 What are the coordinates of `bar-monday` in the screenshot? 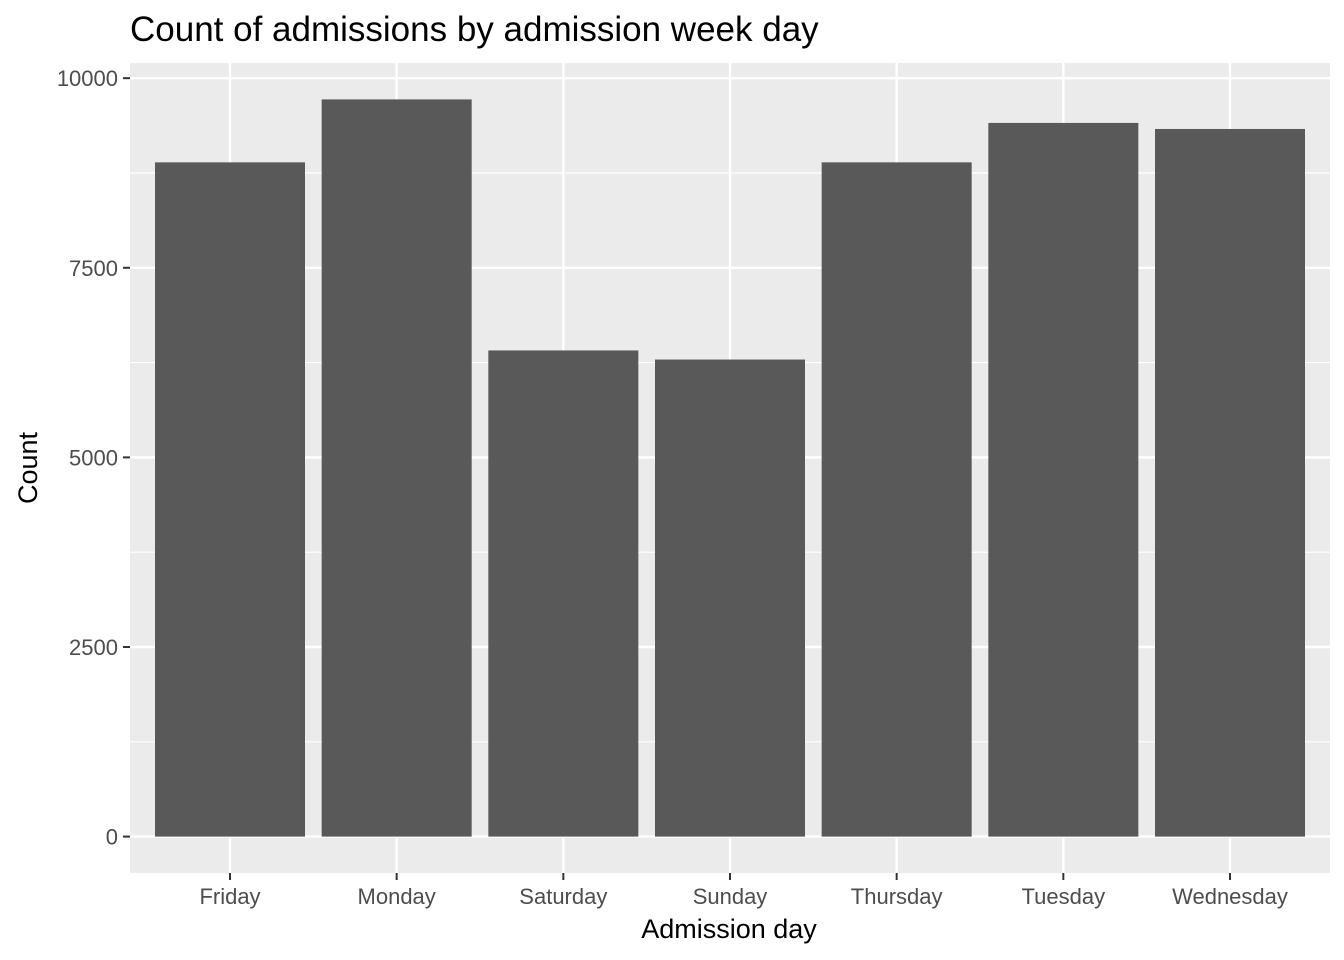 It's located at (396, 468).